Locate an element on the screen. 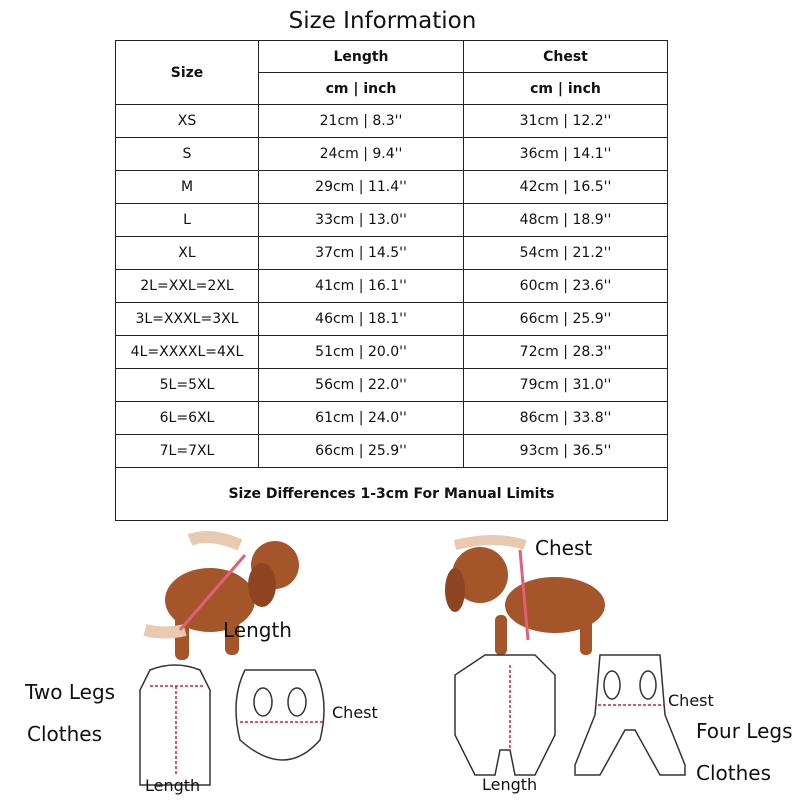  cell-length: 24cm | 9.4'' is located at coordinates (361, 154).